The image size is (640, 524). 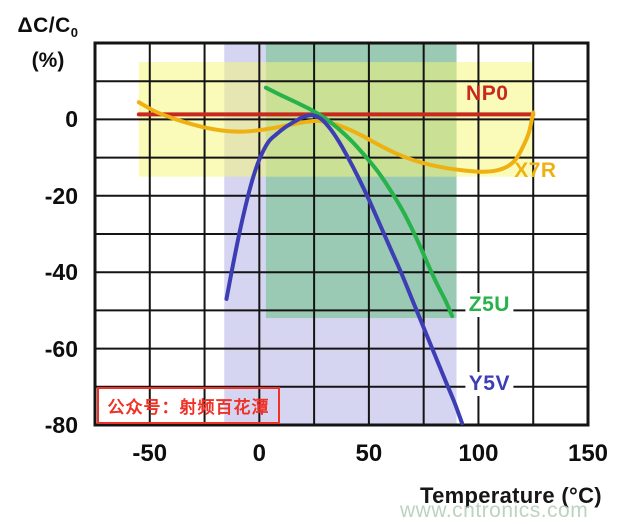 What do you see at coordinates (478, 453) in the screenshot?
I see `x-tick-label: 100` at bounding box center [478, 453].